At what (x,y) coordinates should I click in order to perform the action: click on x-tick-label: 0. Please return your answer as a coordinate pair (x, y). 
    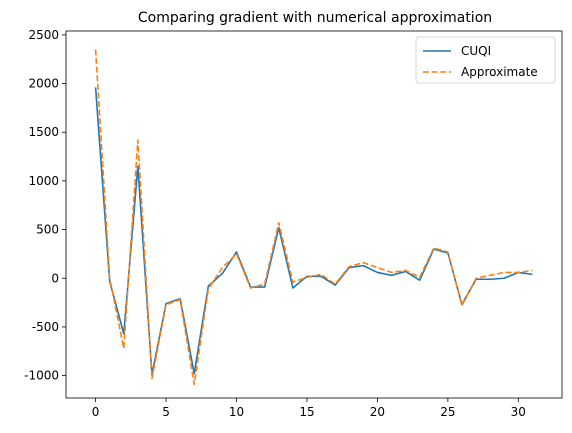
    Looking at the image, I should click on (96, 412).